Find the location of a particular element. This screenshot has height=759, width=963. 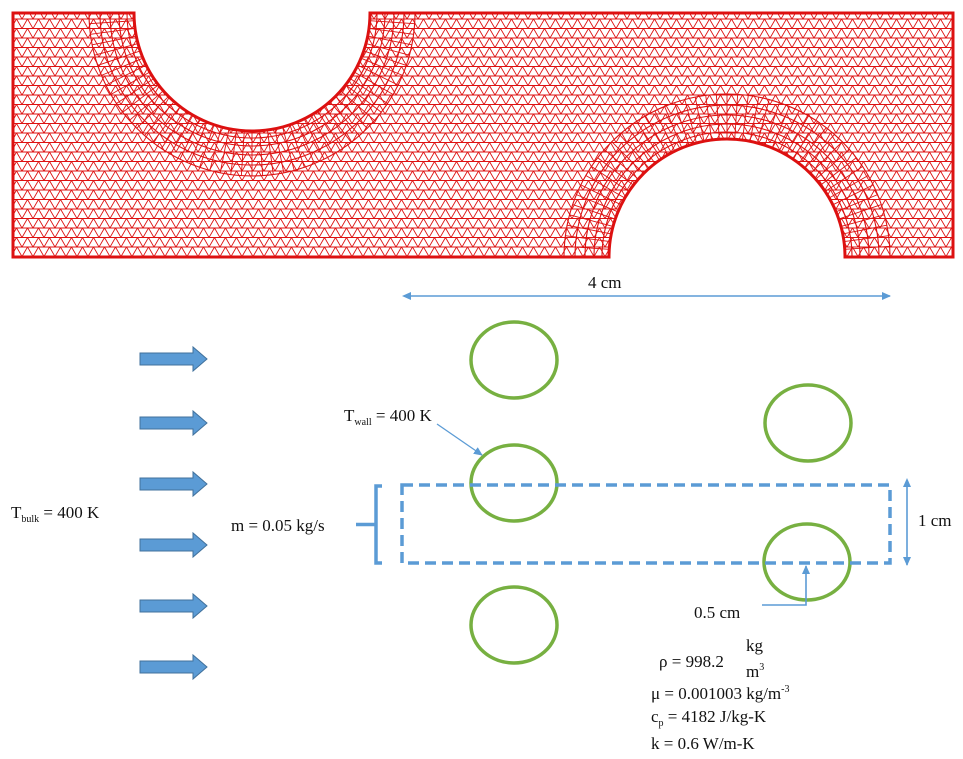

flow-arrows is located at coordinates (173, 513).